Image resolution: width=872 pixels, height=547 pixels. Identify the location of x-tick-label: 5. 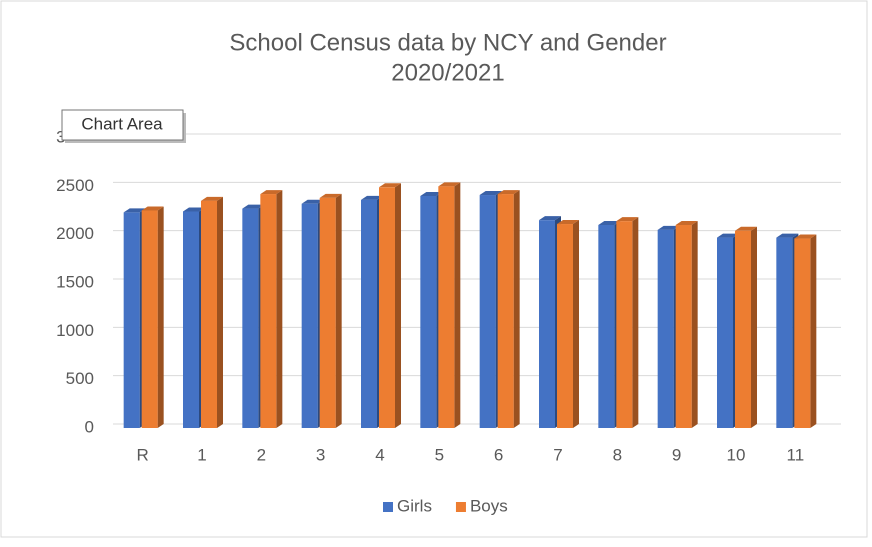
(439, 454).